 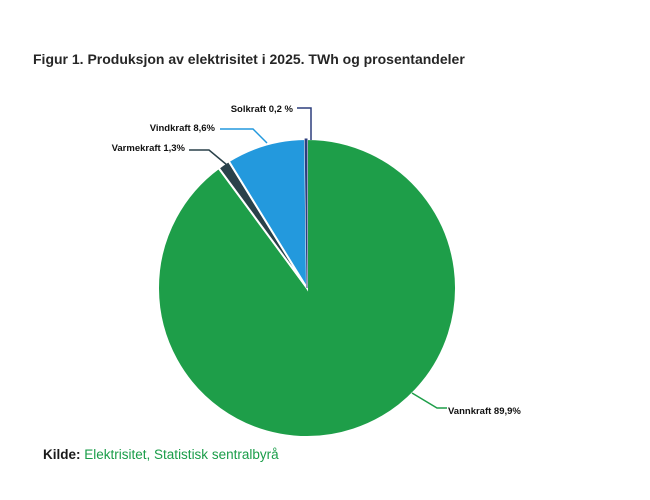 What do you see at coordinates (62, 454) in the screenshot?
I see `source-prefix: Kilde:` at bounding box center [62, 454].